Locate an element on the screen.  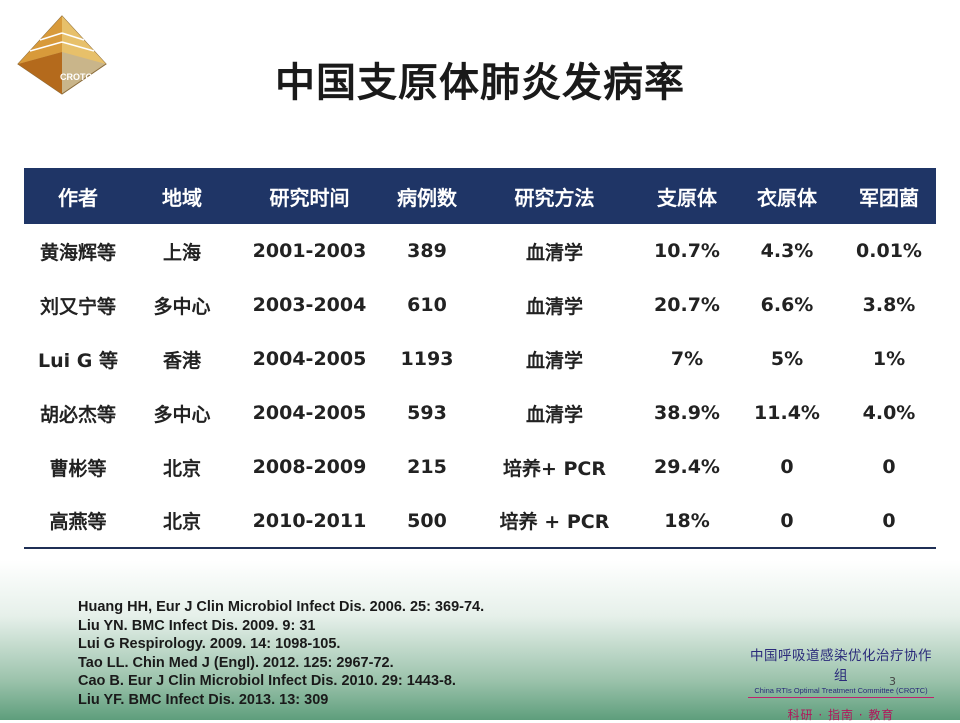
cell-cases: 215 is located at coordinates (427, 467).